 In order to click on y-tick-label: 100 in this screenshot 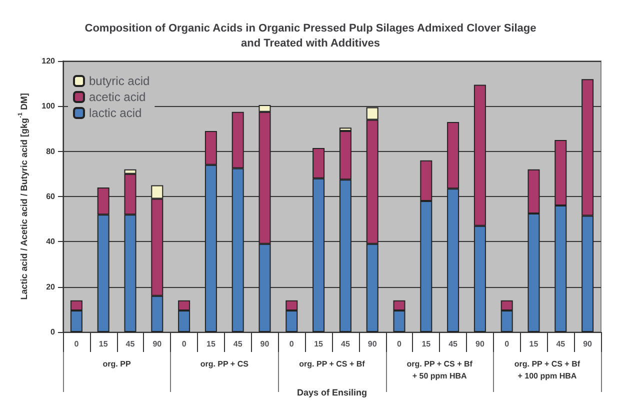, I will do `click(49, 106)`.